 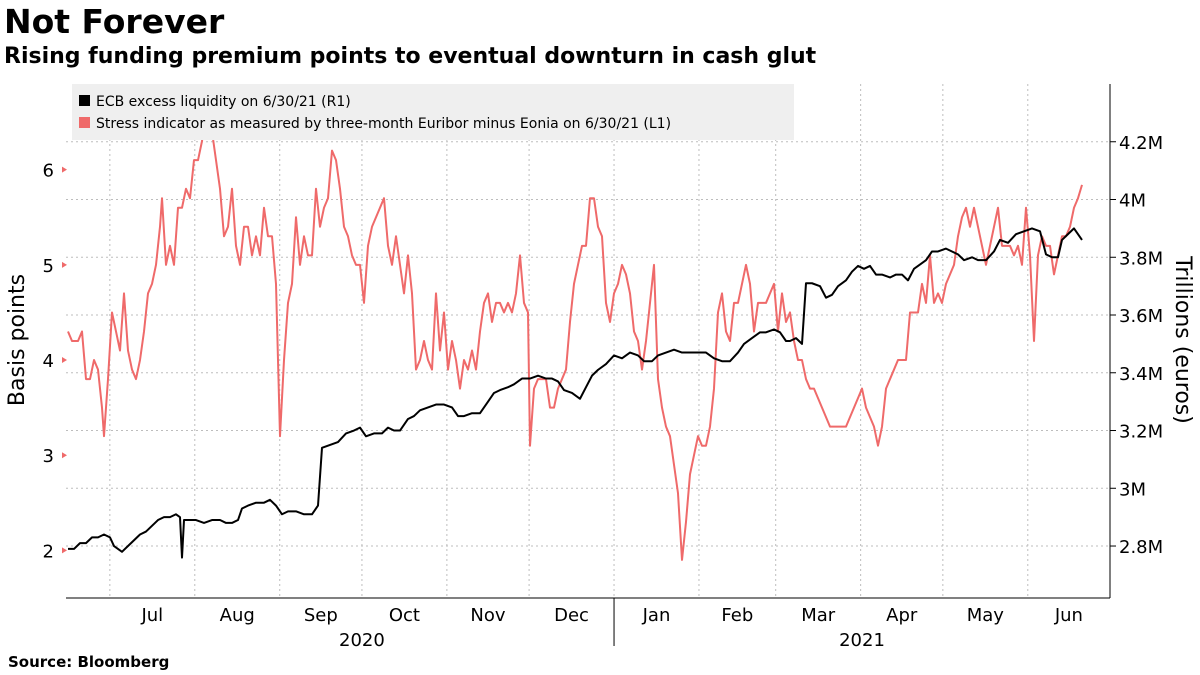 What do you see at coordinates (89, 662) in the screenshot?
I see `source-note: Source: Bloomberg` at bounding box center [89, 662].